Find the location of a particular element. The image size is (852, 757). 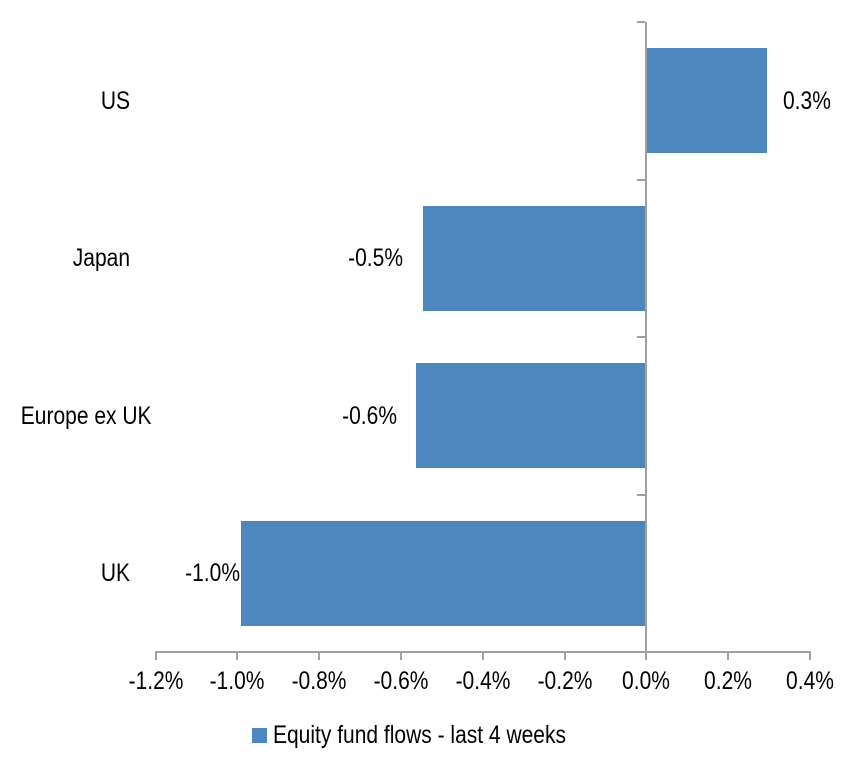

legend: Equity fund flows - last 4 weeks is located at coordinates (437, 735).